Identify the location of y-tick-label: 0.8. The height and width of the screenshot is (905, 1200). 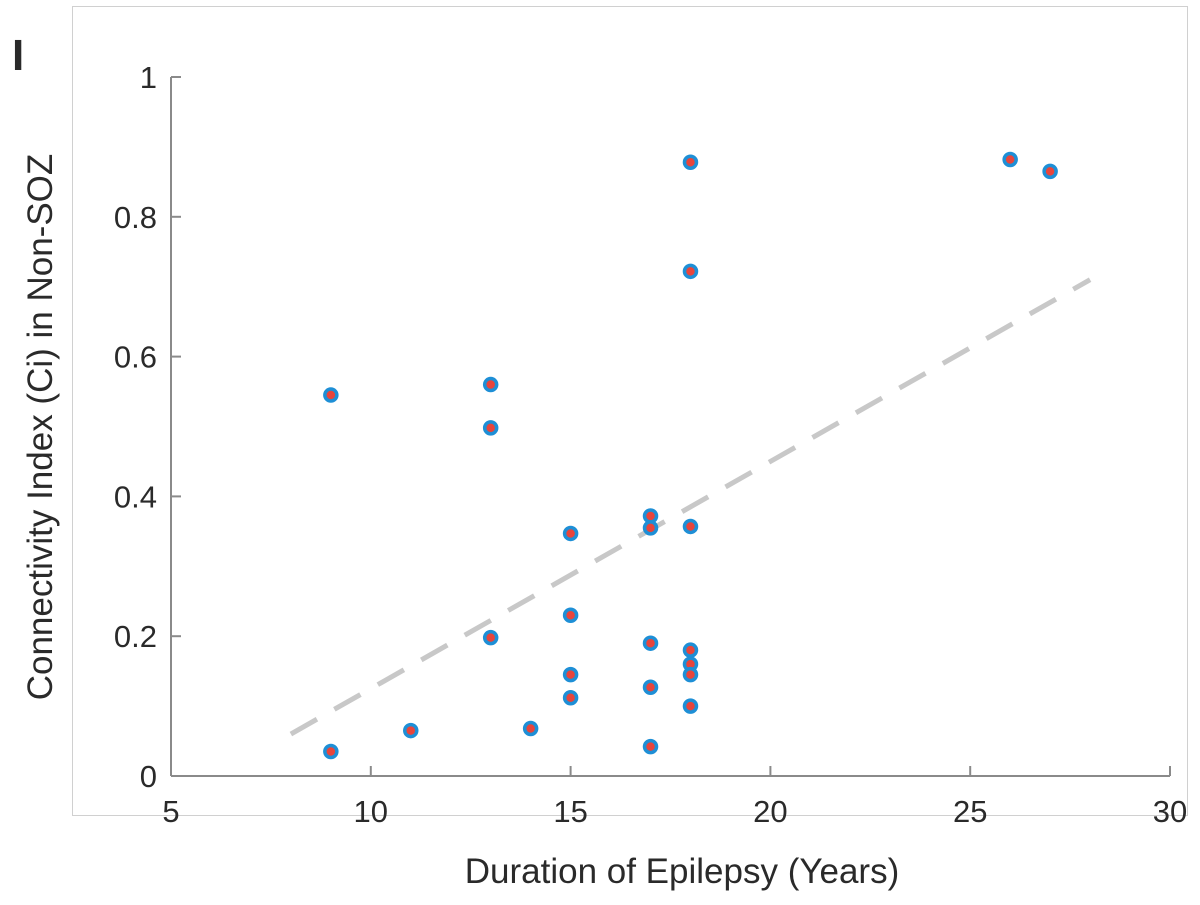
(135, 217).